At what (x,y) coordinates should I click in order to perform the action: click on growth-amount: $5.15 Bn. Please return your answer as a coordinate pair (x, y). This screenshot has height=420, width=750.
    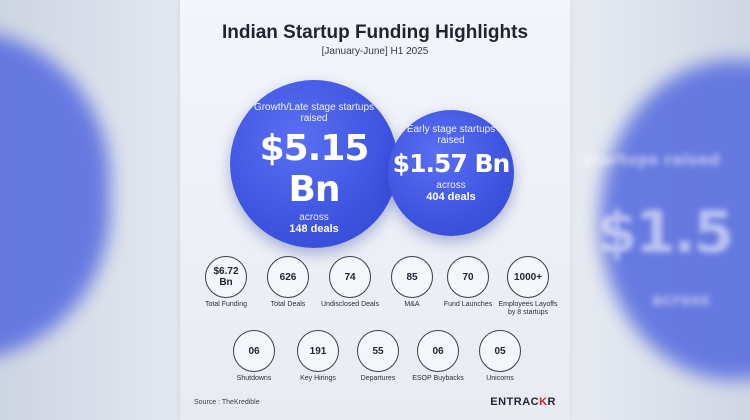
    Looking at the image, I should click on (314, 169).